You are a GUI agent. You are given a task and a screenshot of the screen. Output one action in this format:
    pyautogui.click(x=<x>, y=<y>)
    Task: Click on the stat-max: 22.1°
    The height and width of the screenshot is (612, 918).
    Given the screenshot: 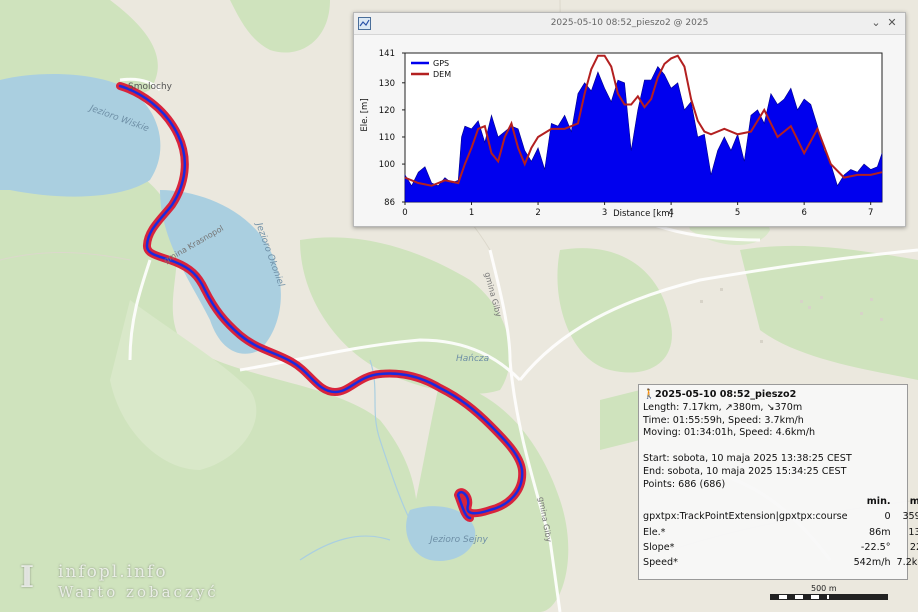 What is the action you would take?
    pyautogui.click(x=913, y=547)
    